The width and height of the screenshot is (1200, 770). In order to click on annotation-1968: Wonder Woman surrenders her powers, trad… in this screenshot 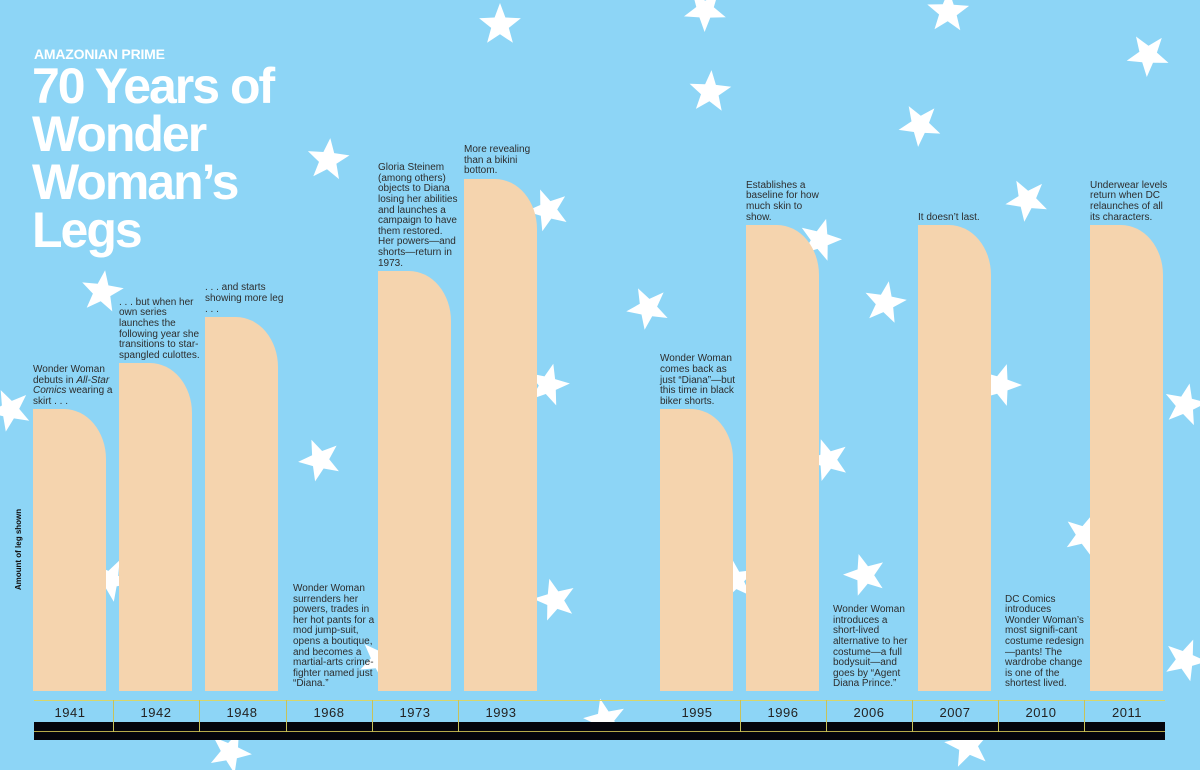, I will do `click(334, 636)`.